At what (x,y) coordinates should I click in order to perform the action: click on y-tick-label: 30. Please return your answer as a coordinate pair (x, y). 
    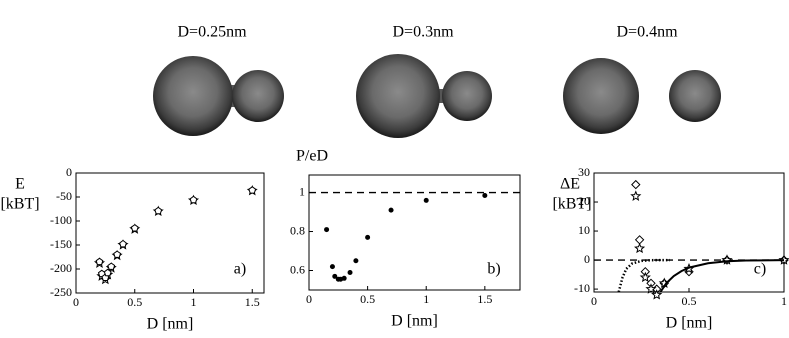
    Looking at the image, I should click on (584, 172).